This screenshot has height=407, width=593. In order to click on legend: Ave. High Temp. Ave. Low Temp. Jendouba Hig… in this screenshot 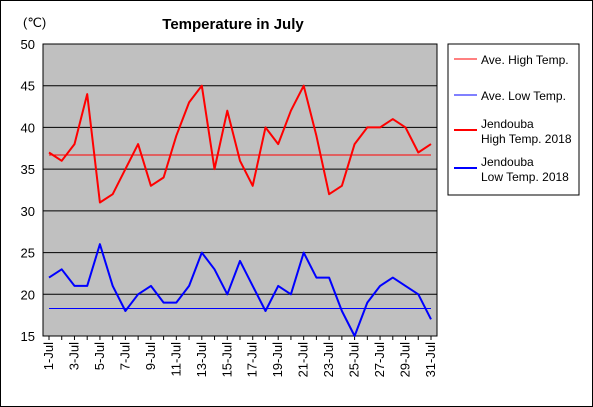, I will do `click(513, 119)`.